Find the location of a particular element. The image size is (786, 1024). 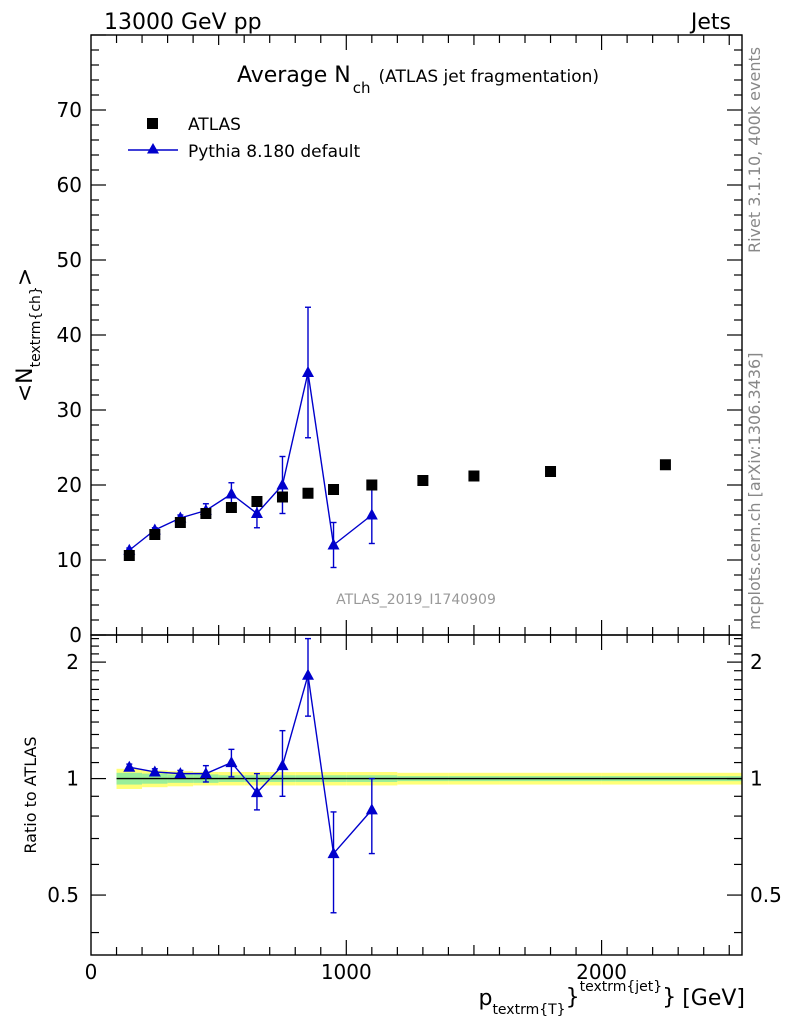

ratio-data-marks is located at coordinates (250, 775).